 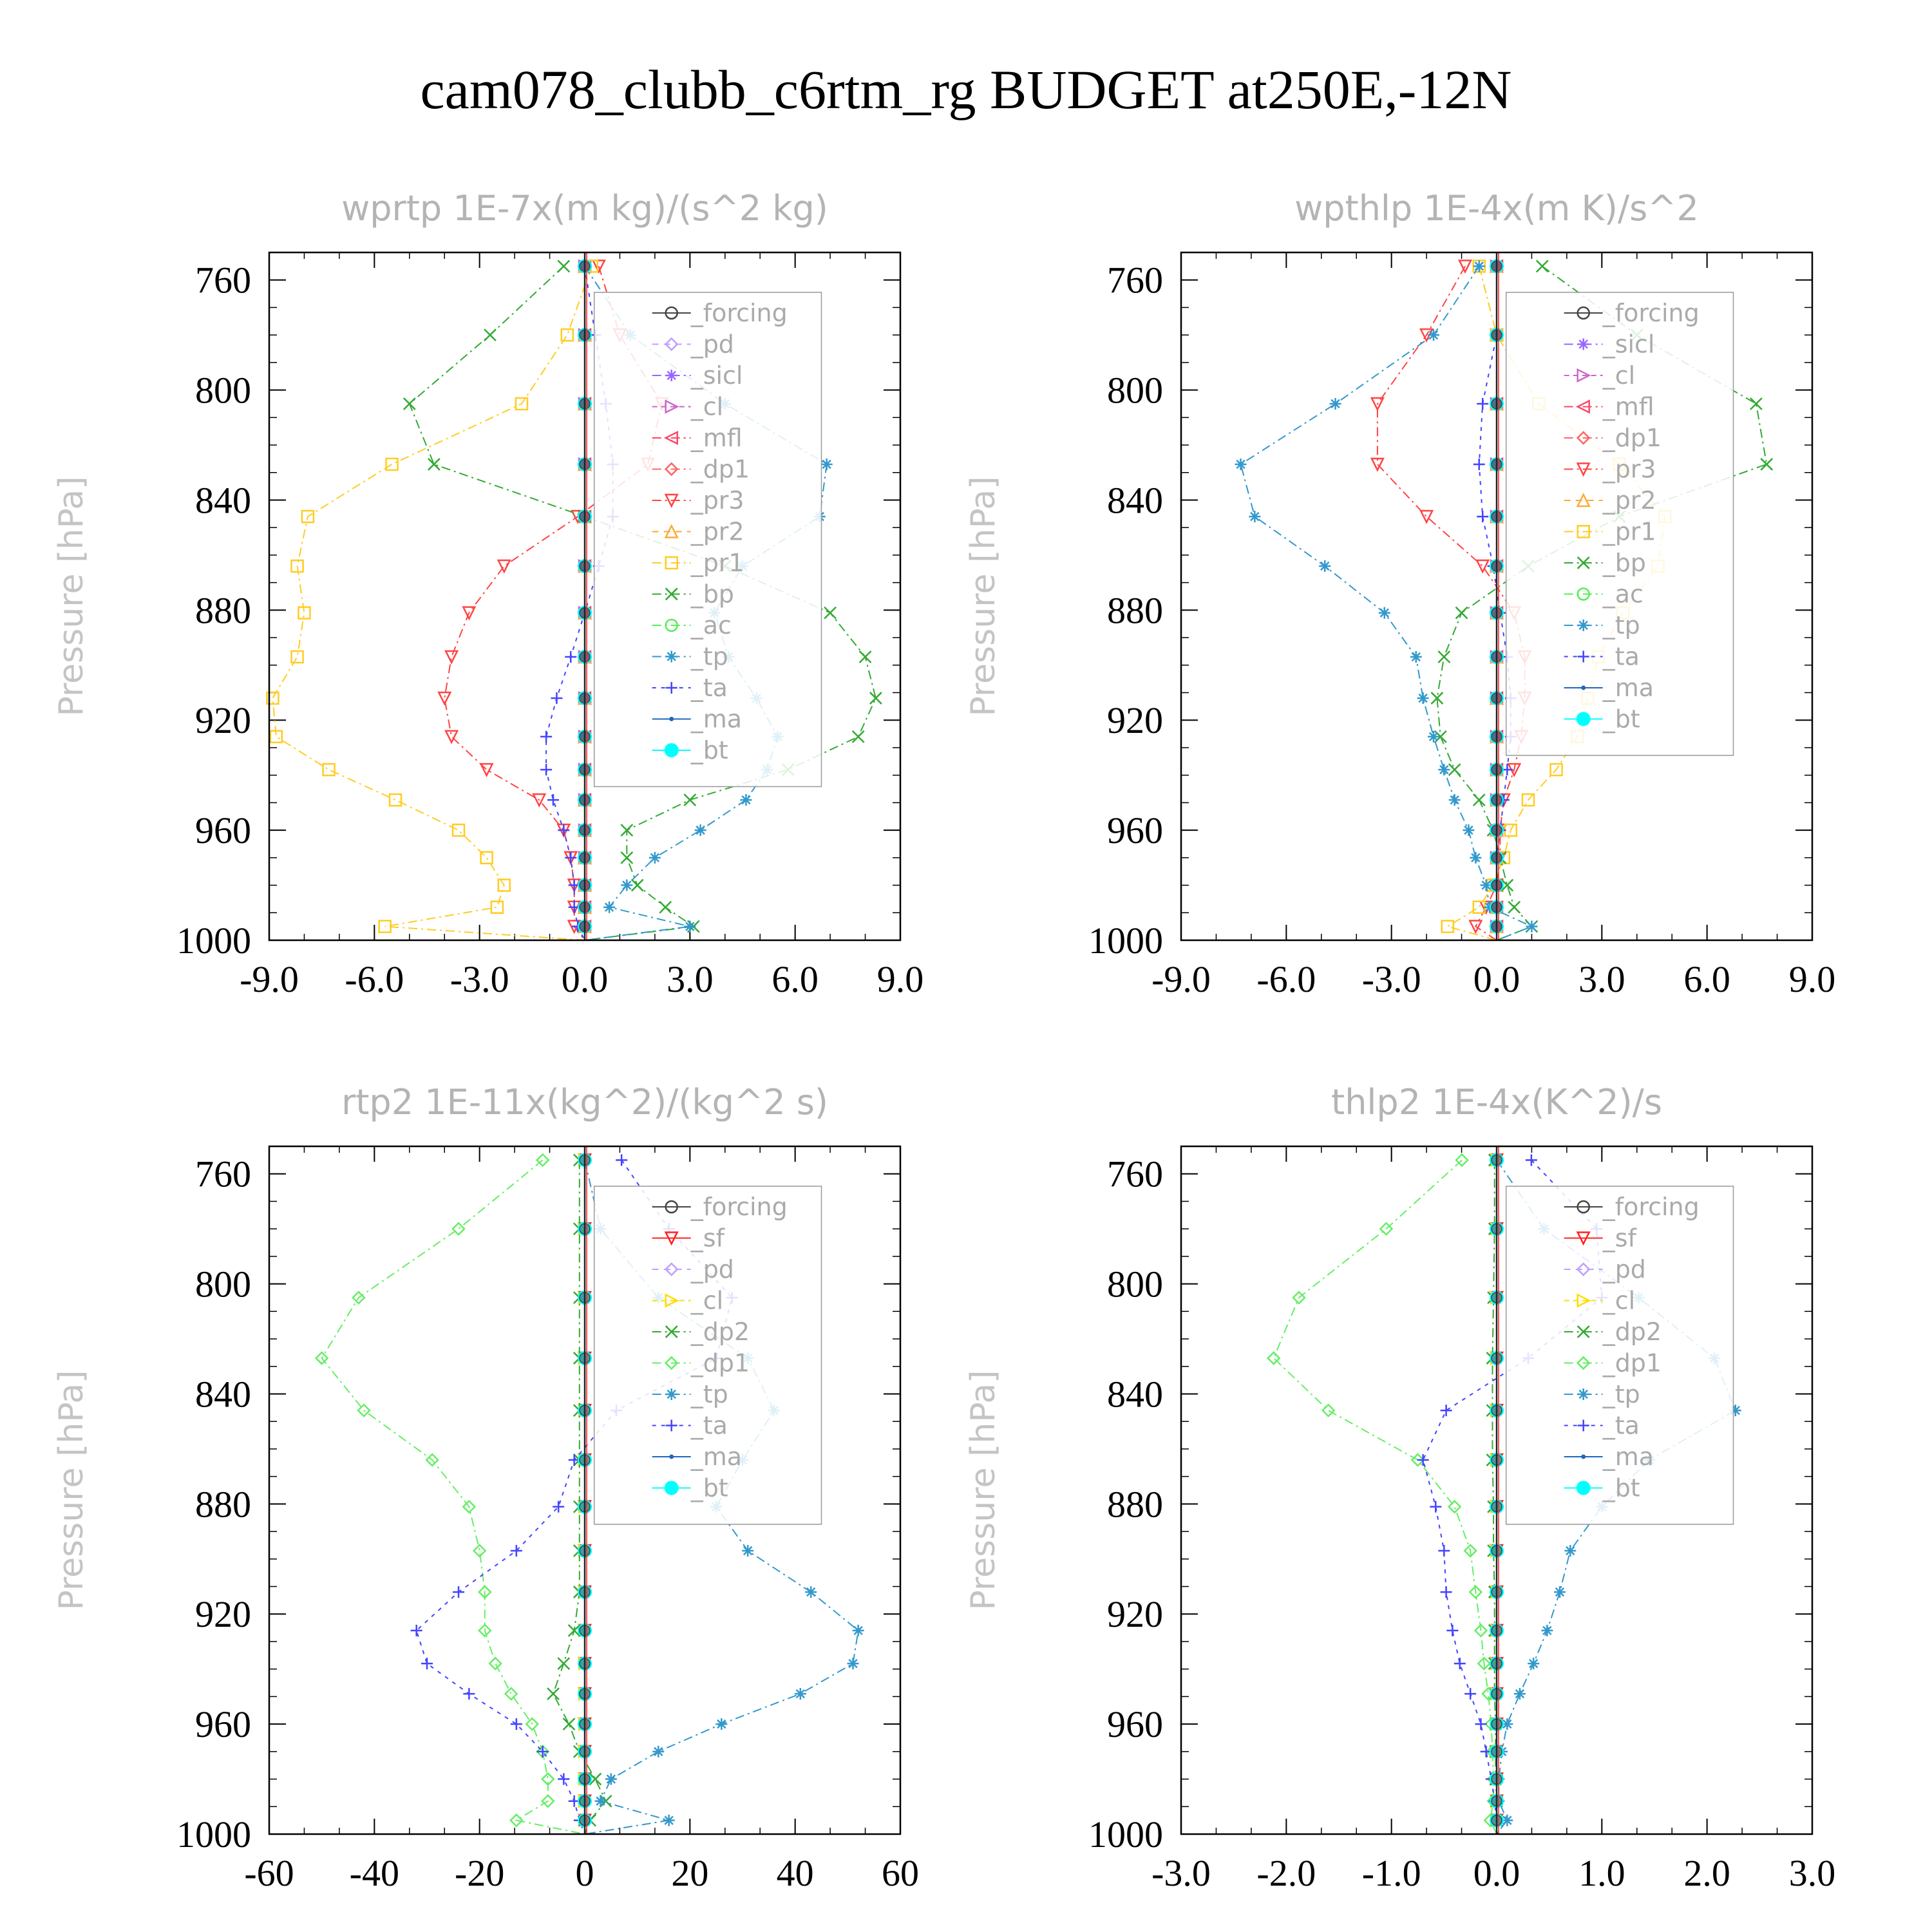 What do you see at coordinates (717, 563) in the screenshot?
I see `legend-label: _pr1` at bounding box center [717, 563].